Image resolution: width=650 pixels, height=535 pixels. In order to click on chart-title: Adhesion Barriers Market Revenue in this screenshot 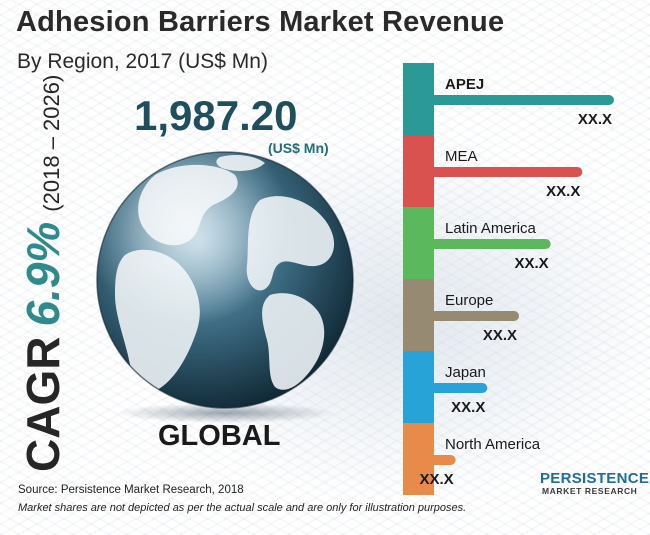, I will do `click(260, 22)`.